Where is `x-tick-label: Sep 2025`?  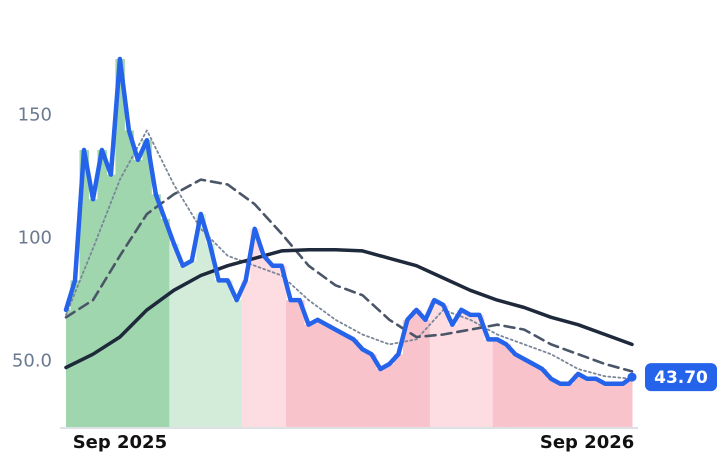
x-tick-label: Sep 2025 is located at coordinates (120, 442).